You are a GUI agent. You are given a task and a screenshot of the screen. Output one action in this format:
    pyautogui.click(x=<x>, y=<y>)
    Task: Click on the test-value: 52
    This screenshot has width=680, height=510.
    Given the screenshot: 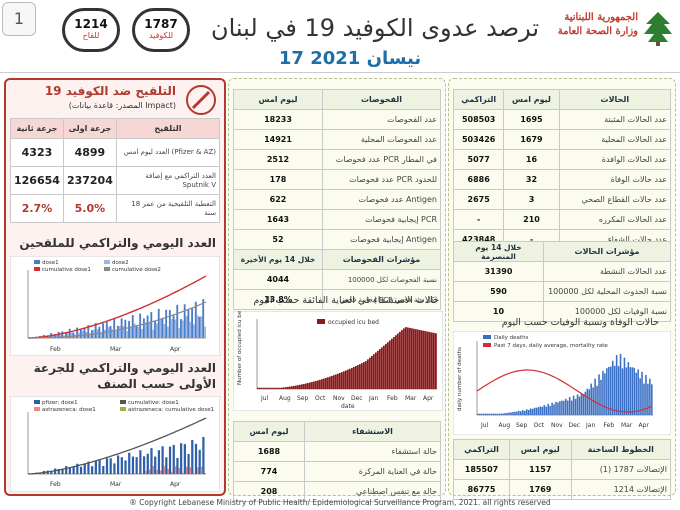 What is the action you would take?
    pyautogui.click(x=278, y=239)
    